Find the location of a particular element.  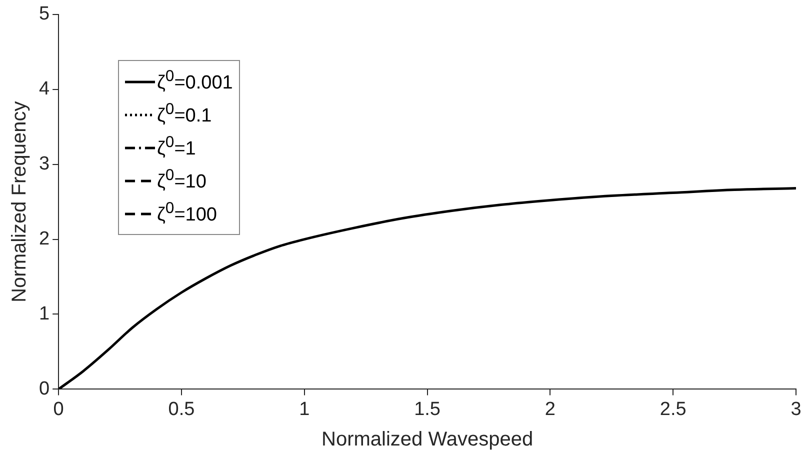

y-tick-label: 1 is located at coordinates (44, 313).